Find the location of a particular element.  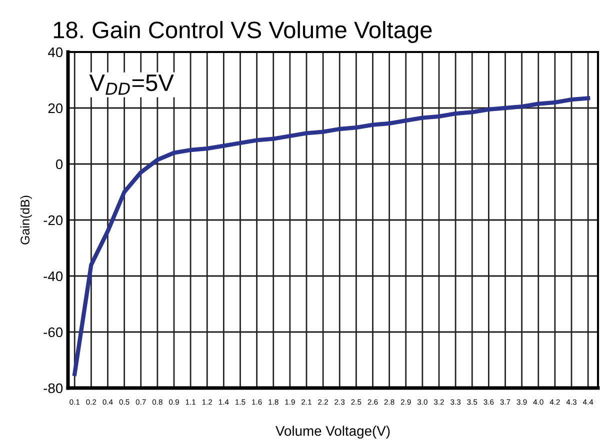

y-tick-label: -80 is located at coordinates (53, 388).